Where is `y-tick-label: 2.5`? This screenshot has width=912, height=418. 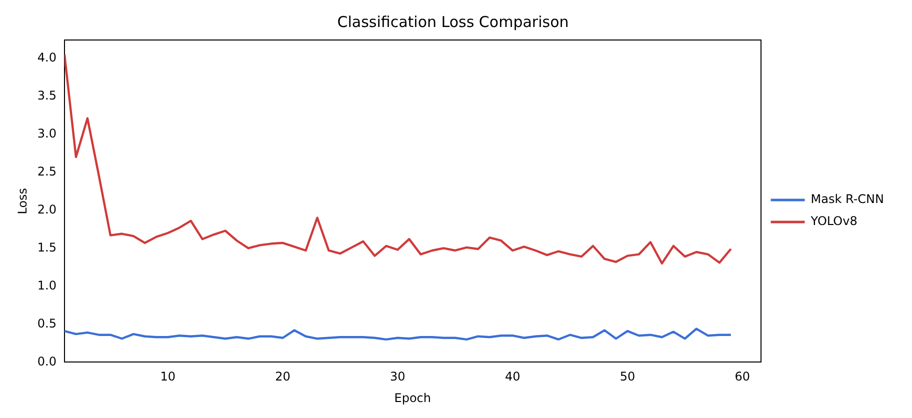
y-tick-label: 2.5 is located at coordinates (46, 171).